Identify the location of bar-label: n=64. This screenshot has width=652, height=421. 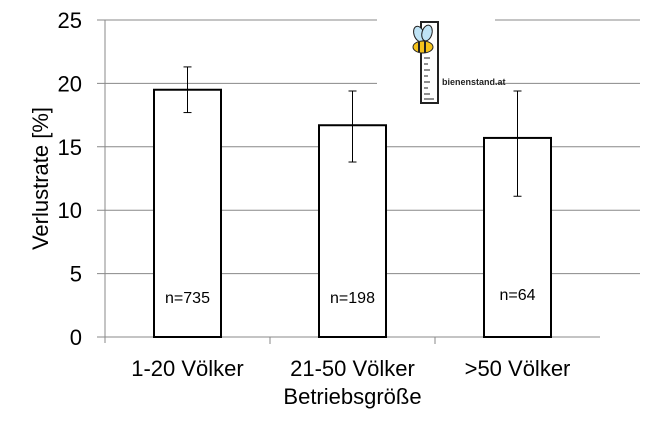
(517, 295).